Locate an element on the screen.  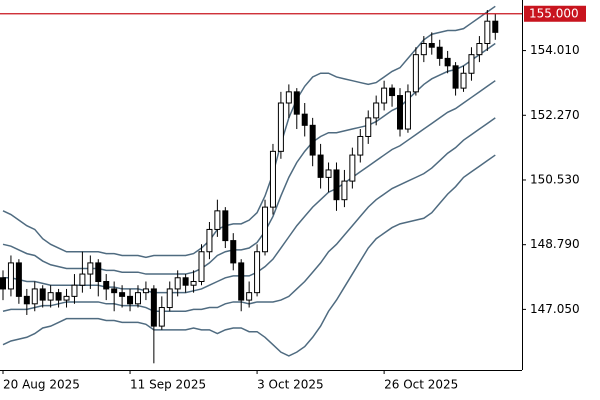
y-tick-label: 152.270 is located at coordinates (555, 115).